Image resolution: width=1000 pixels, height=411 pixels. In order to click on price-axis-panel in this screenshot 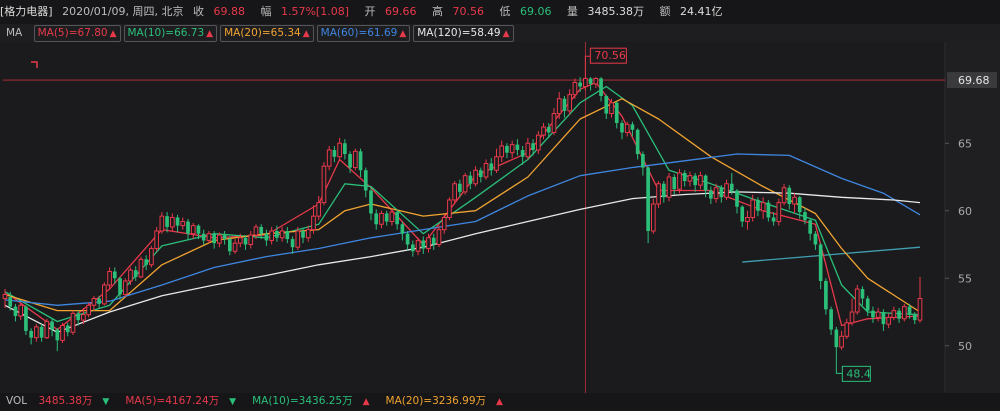, I will do `click(972, 217)`.